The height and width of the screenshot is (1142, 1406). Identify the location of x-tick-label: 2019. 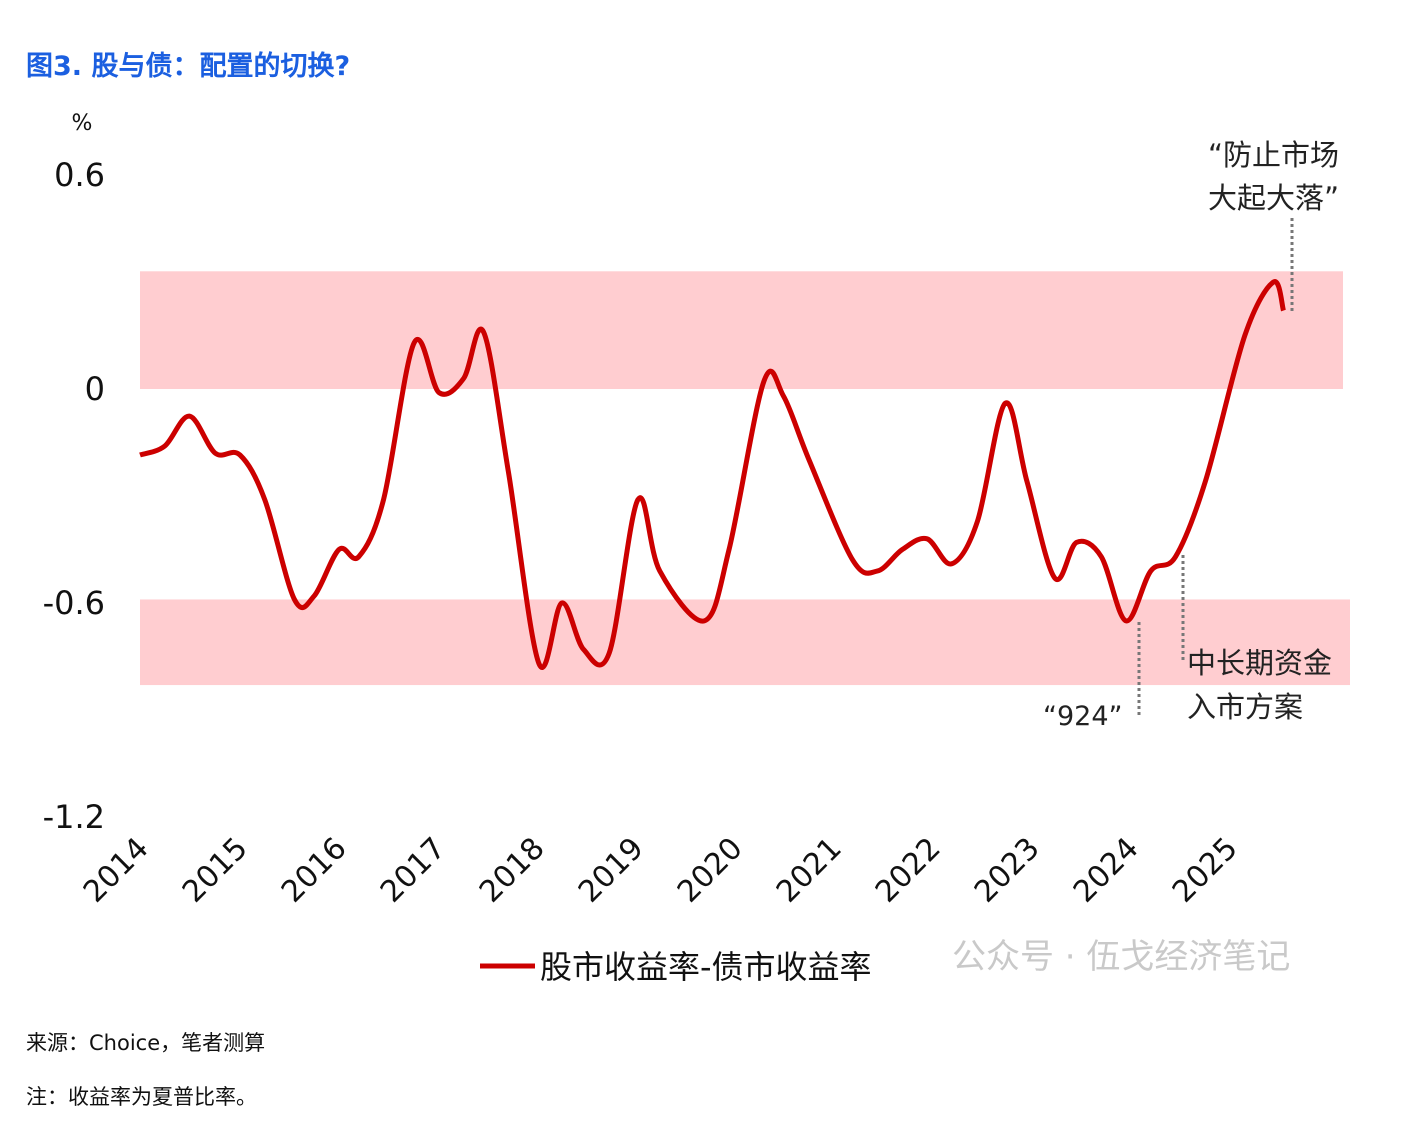
(611, 870).